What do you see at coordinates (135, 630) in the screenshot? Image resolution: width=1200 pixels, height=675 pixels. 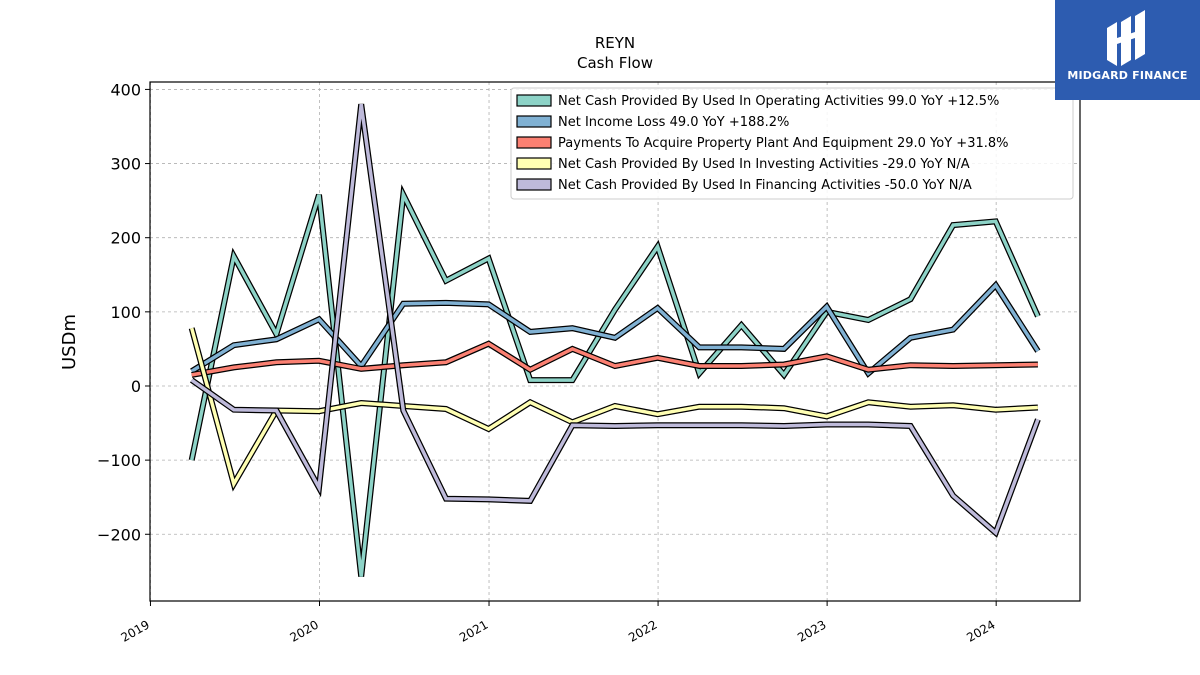 I see `x-tick-label: 2019` at bounding box center [135, 630].